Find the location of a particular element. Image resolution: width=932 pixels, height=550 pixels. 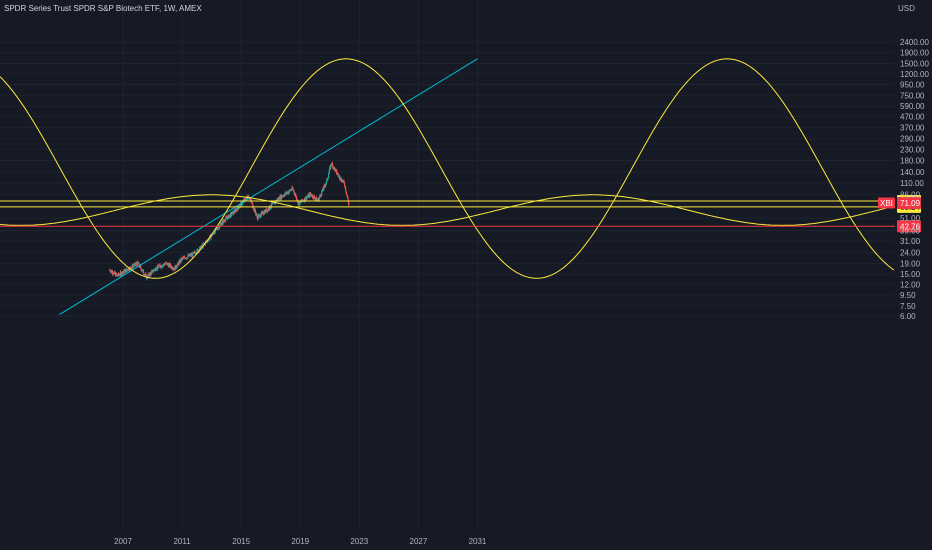

time-axis: 2007 2011 2015 2019 2023 2027 2031 is located at coordinates (300, 541).